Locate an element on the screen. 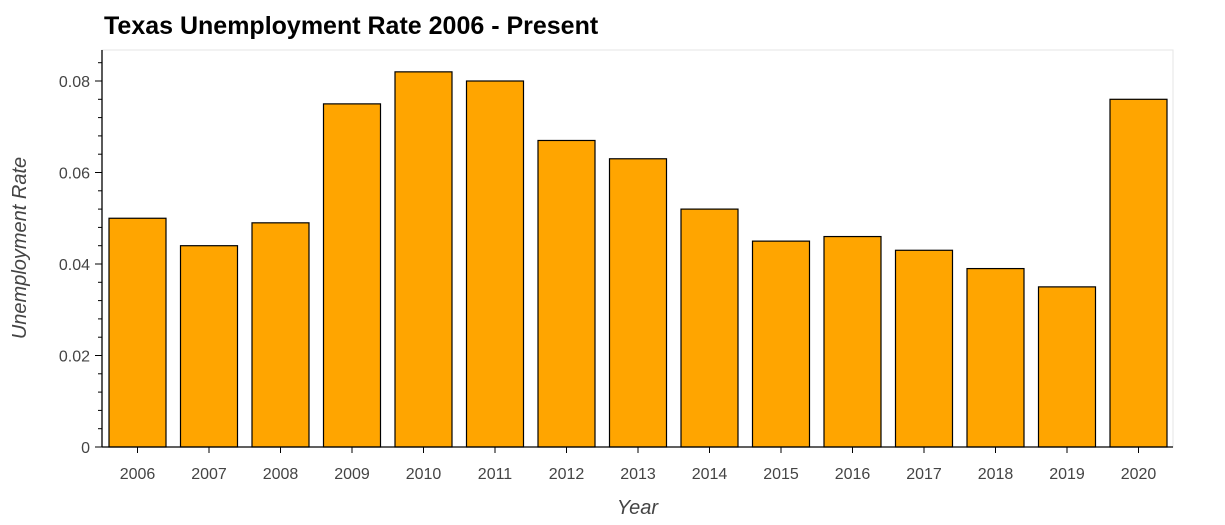 Image resolution: width=1225 pixels, height=525 pixels. x-tick-label: 2007 is located at coordinates (209, 474).